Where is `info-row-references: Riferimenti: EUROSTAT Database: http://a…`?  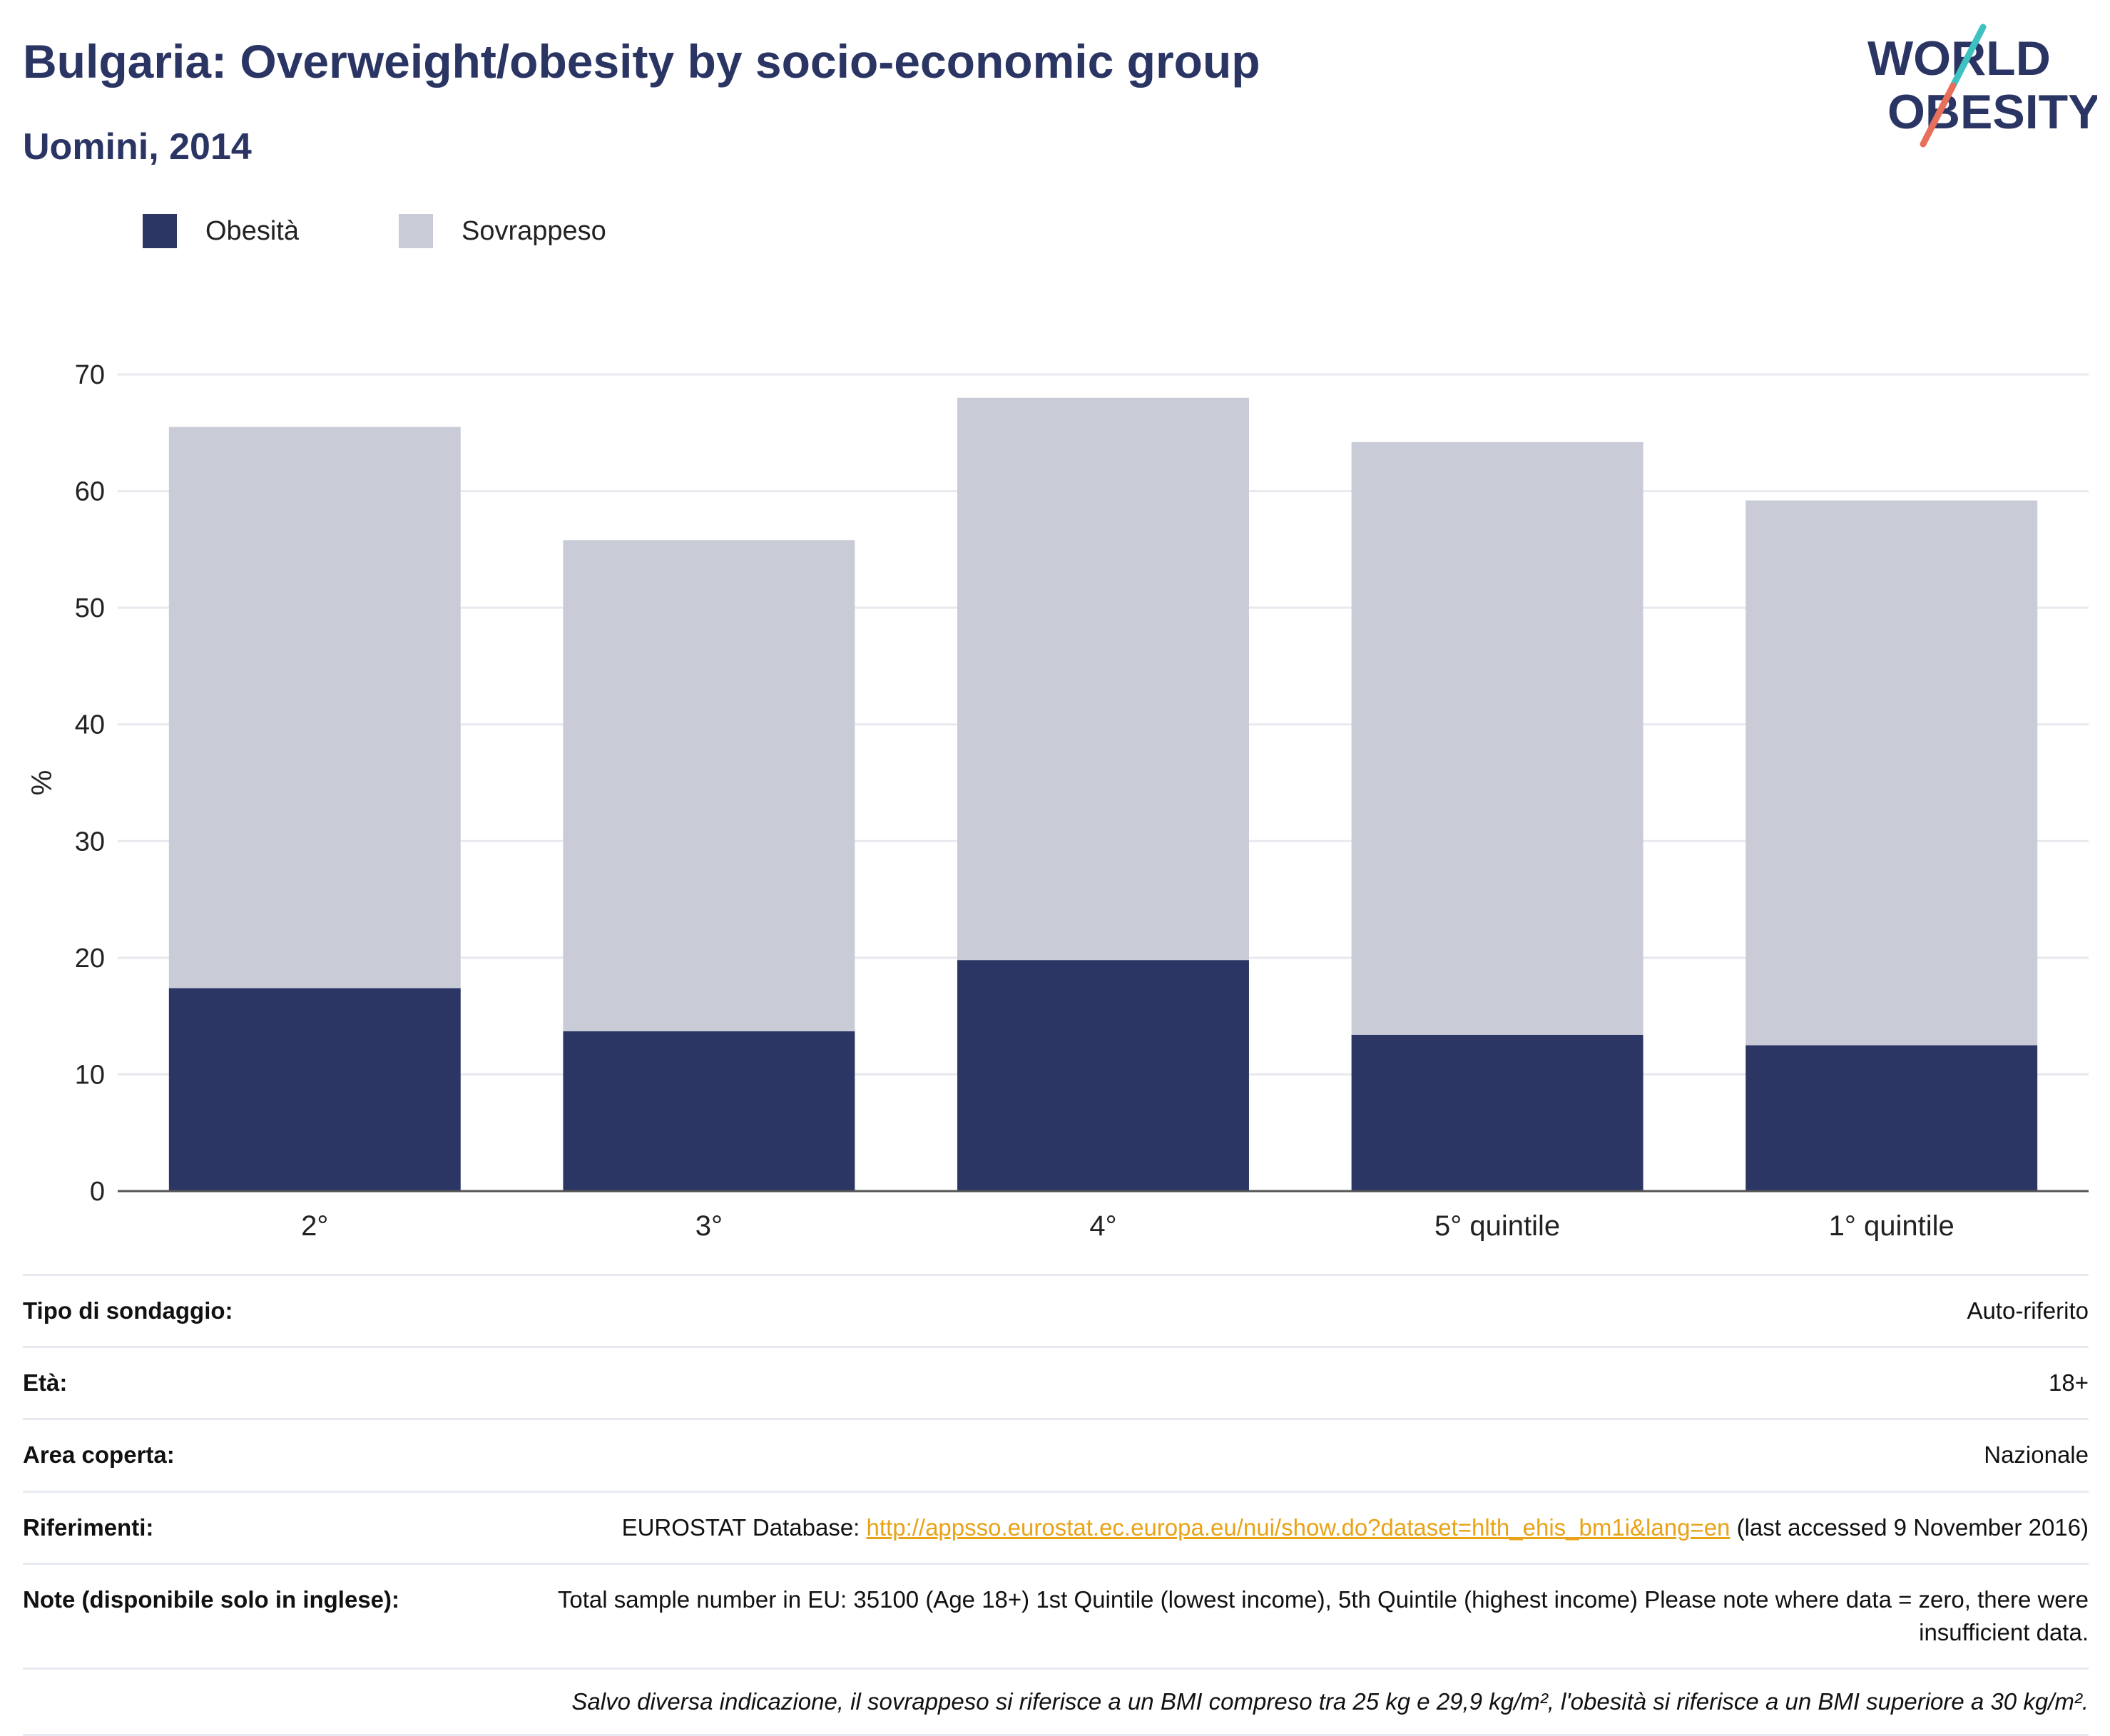
info-row-references: Riferimenti: EUROSTAT Database: http://a… is located at coordinates (1056, 1527).